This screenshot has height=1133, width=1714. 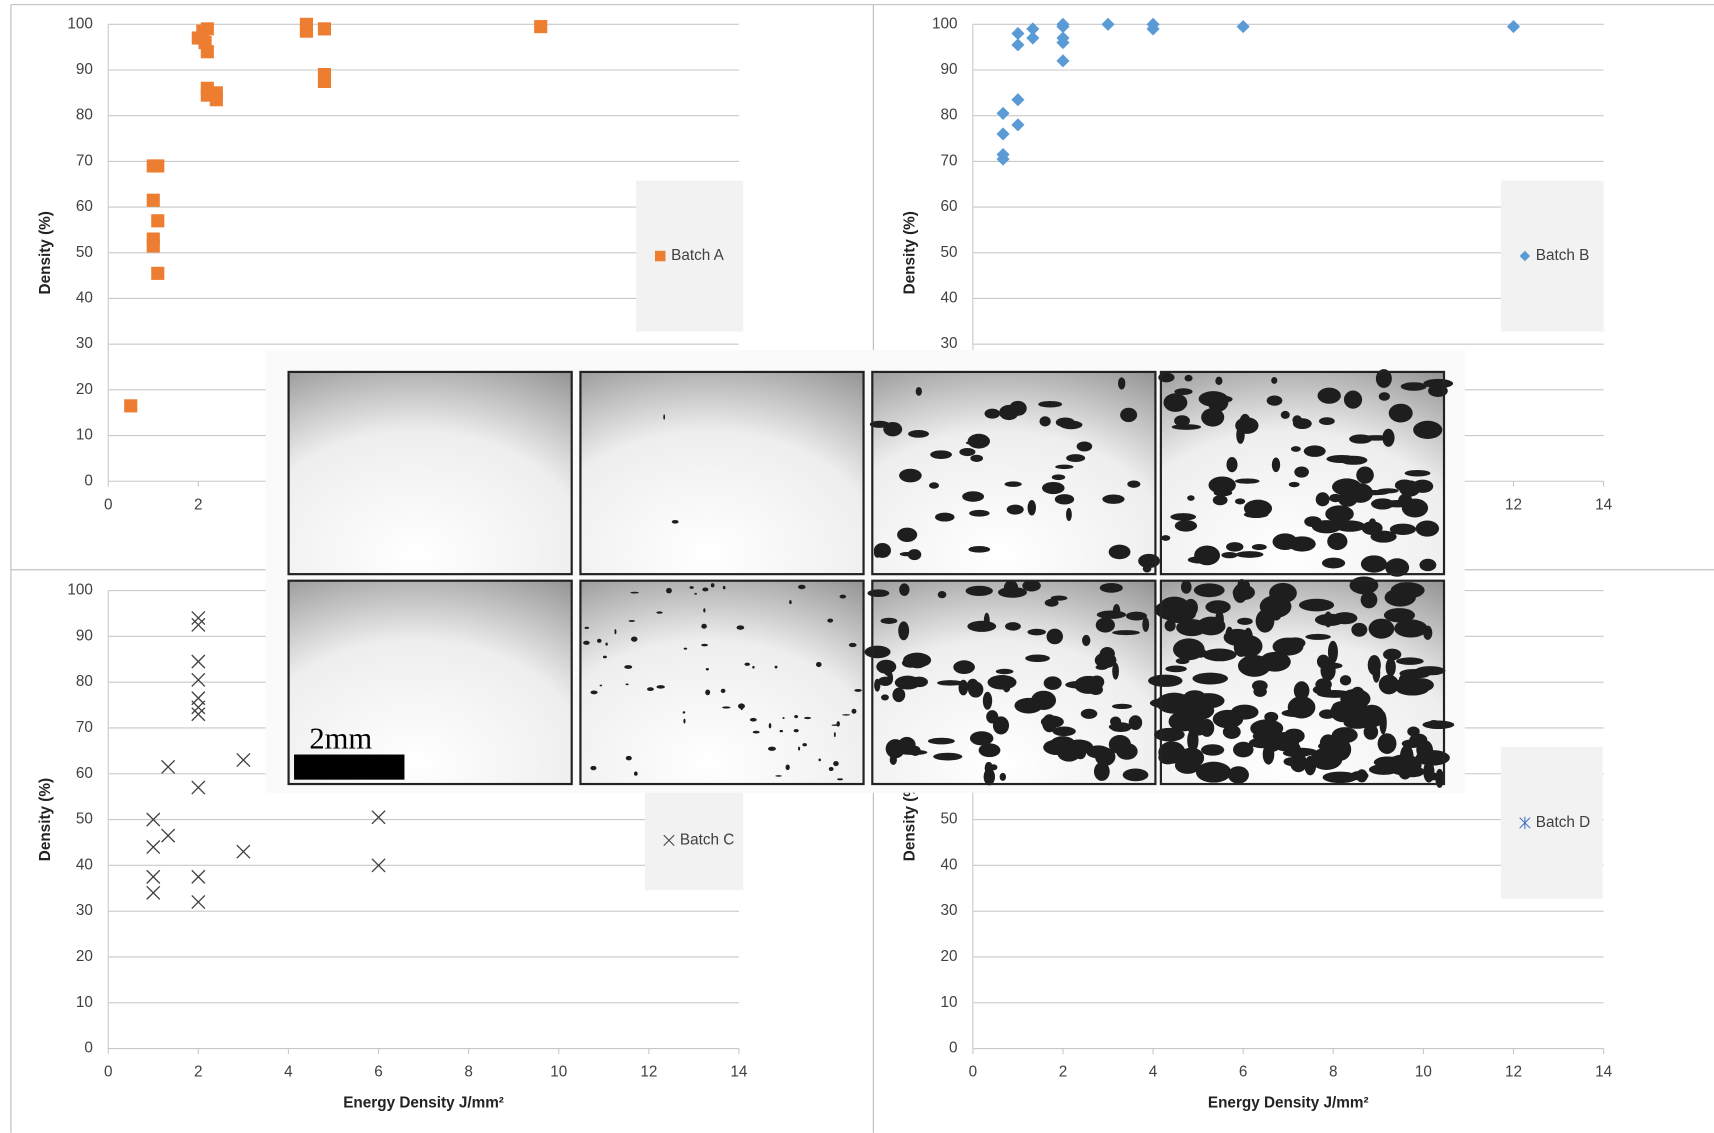 I want to click on x-tick-label: 4, so click(x=288, y=1072).